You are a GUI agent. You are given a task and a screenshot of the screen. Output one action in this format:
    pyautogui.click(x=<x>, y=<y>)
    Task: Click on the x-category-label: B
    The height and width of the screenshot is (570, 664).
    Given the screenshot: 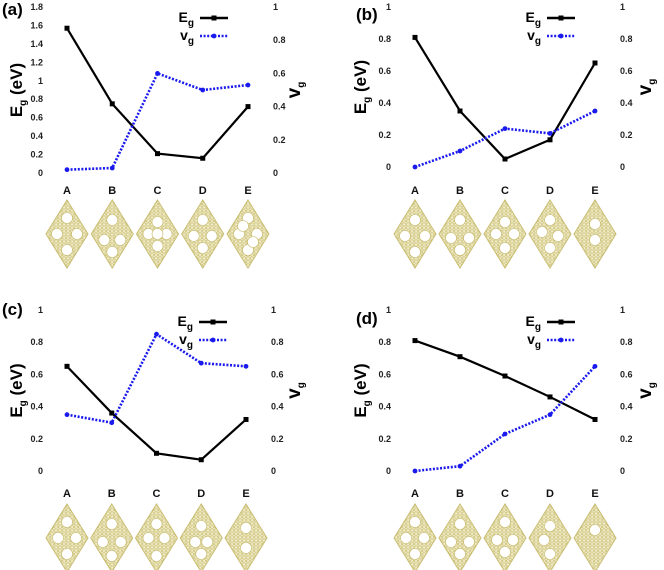 What is the action you would take?
    pyautogui.click(x=112, y=494)
    